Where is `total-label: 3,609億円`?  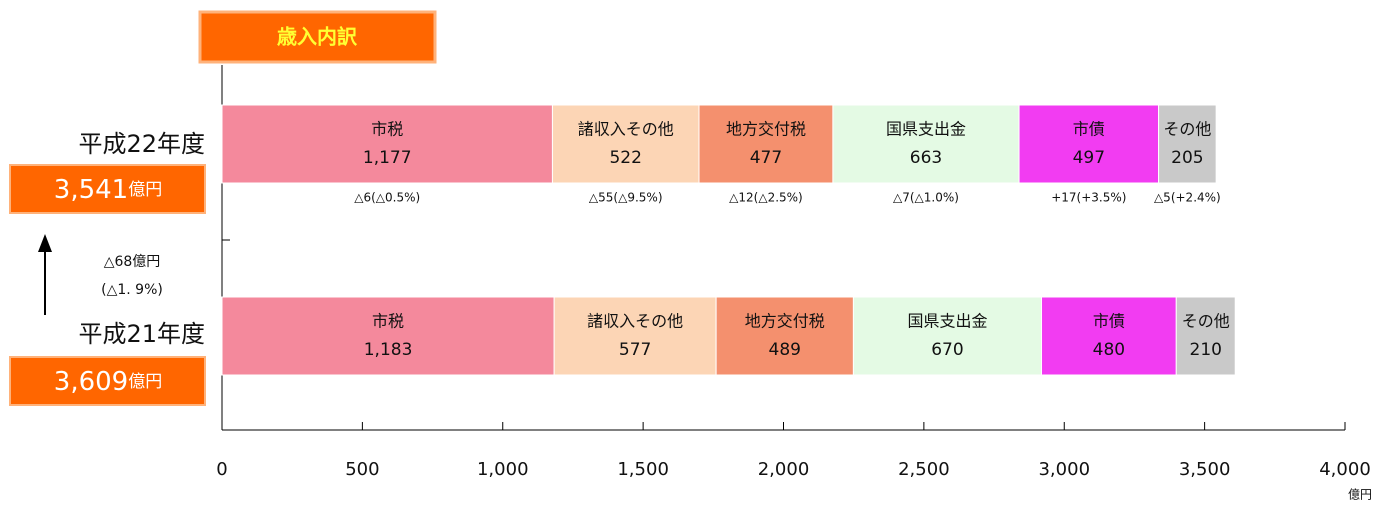
total-label: 3,609億円 is located at coordinates (108, 382).